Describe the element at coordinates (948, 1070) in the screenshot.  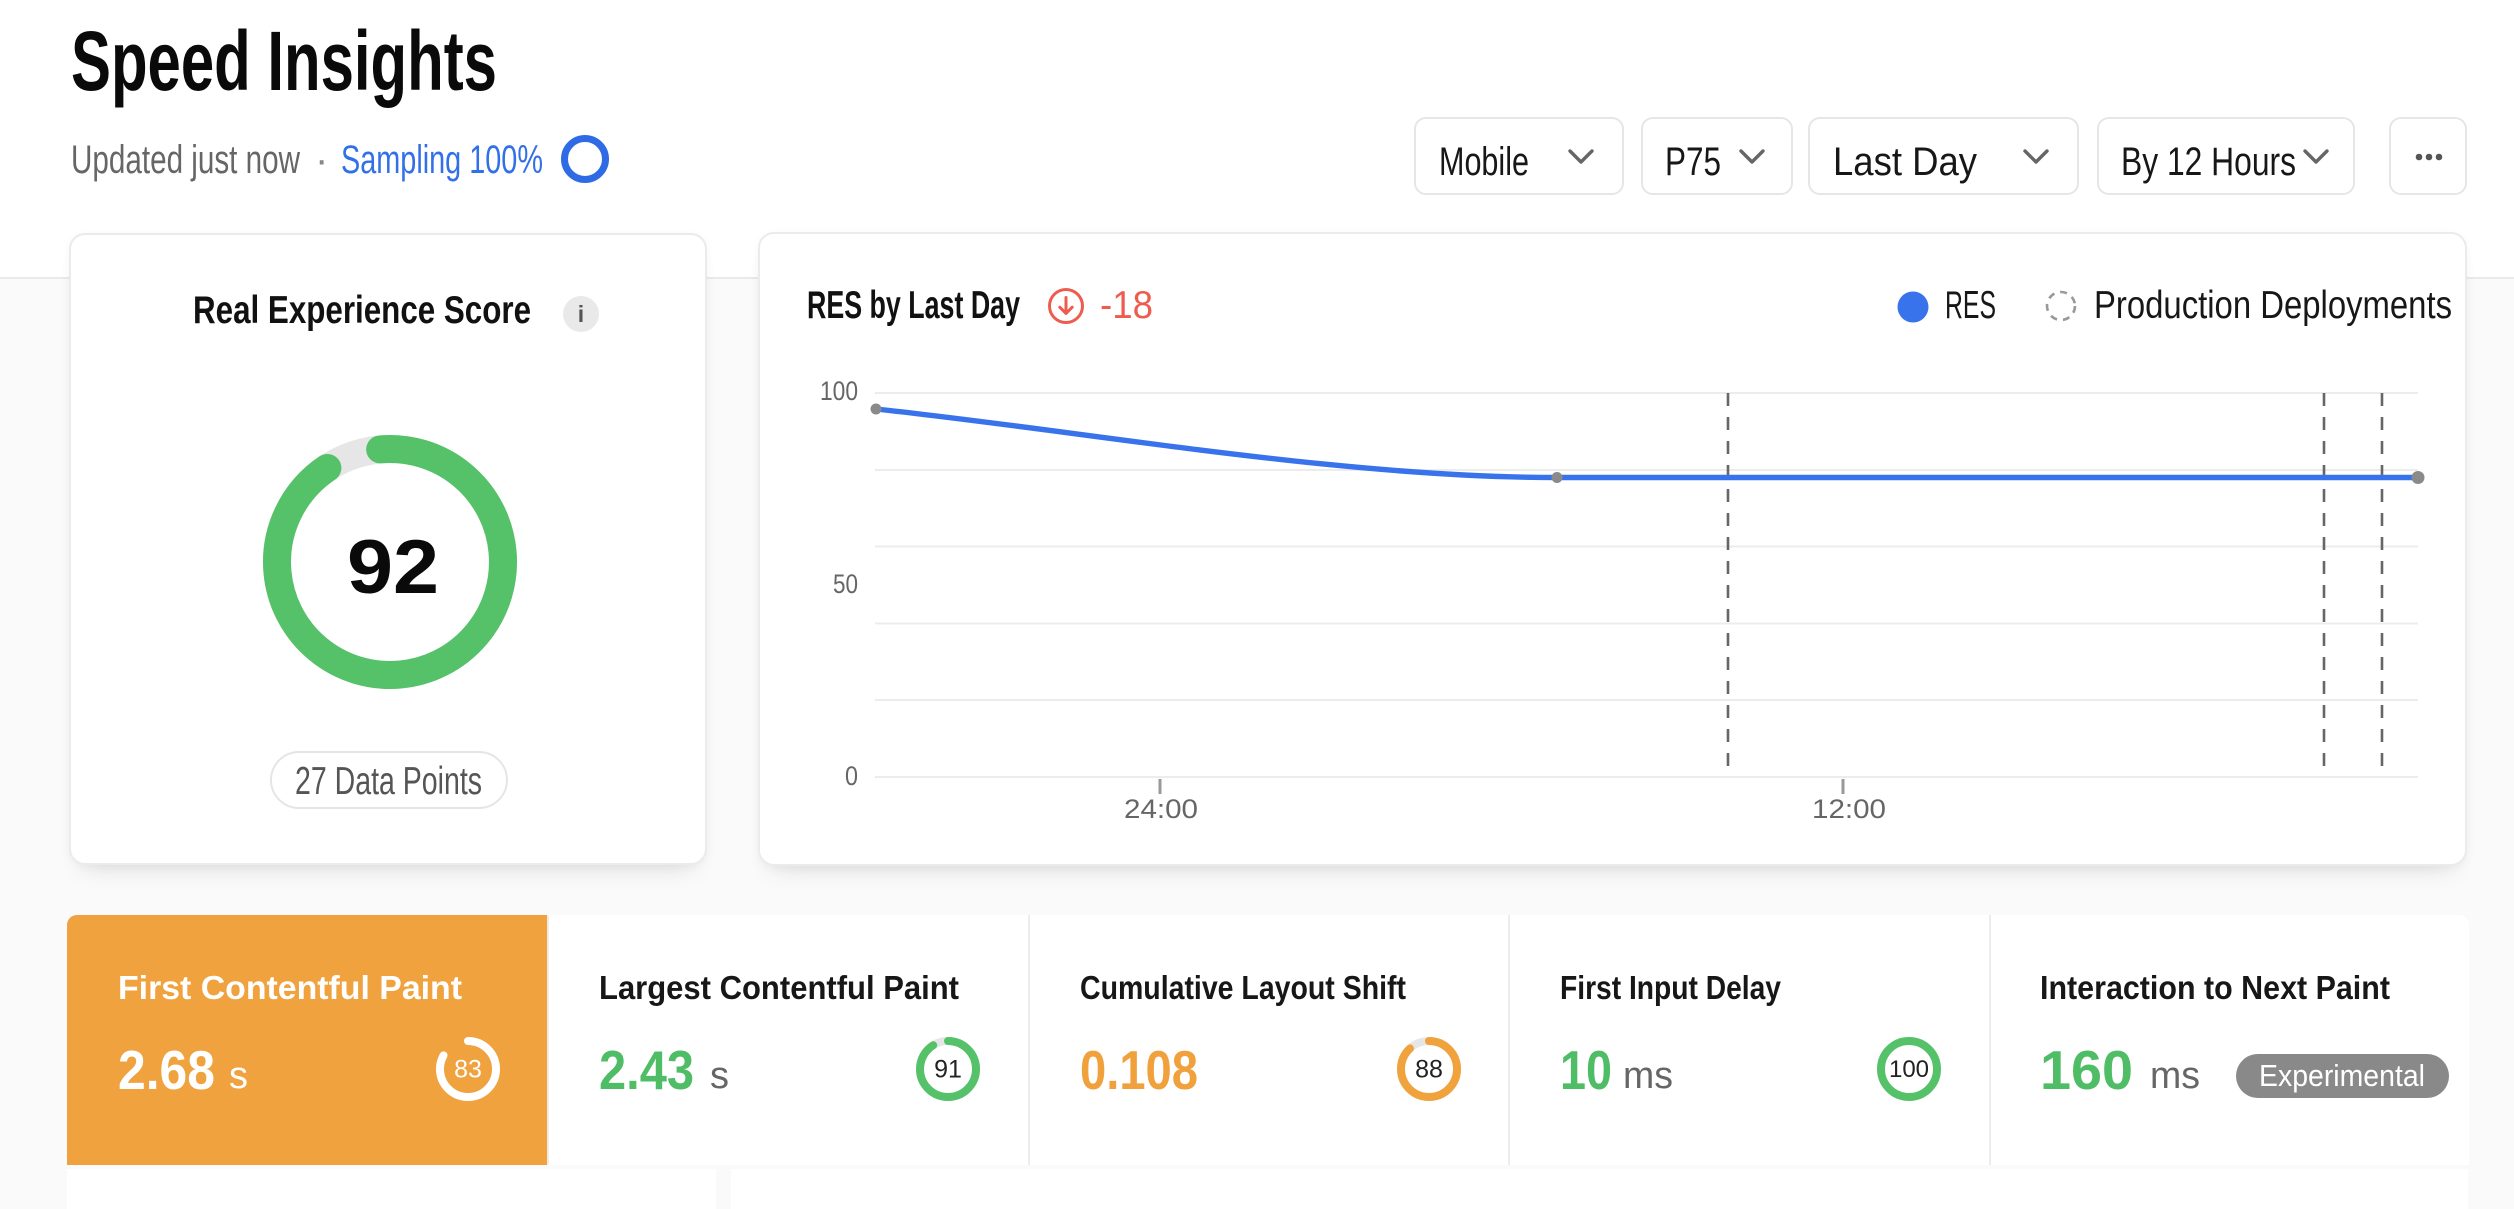
I see `svg-text: 91` at that location.